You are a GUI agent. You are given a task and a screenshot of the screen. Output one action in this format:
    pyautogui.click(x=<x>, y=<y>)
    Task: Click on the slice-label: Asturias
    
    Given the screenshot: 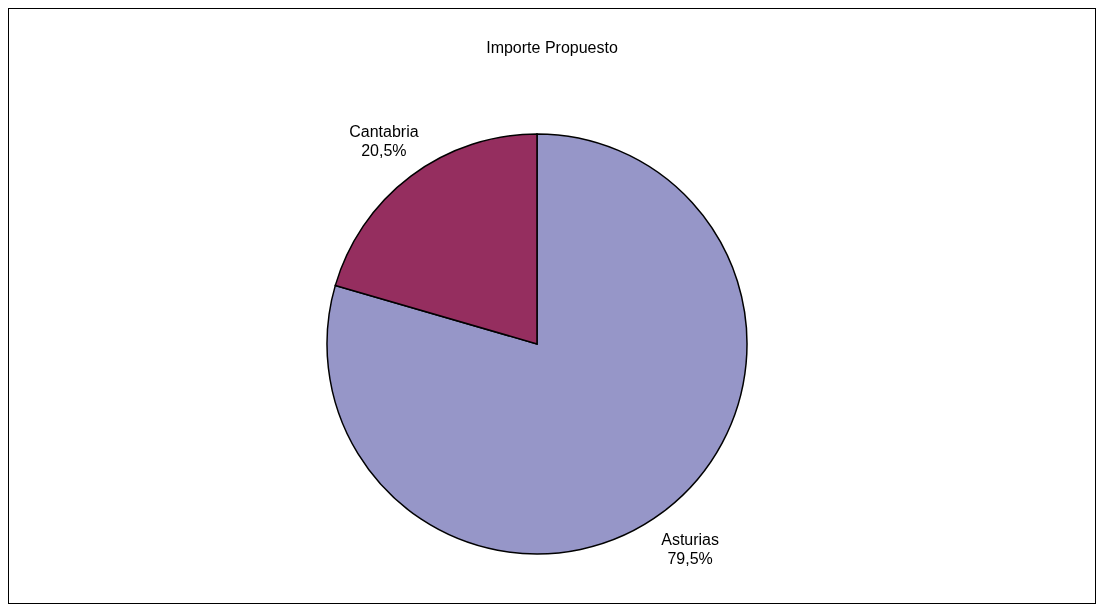 What is the action you would take?
    pyautogui.click(x=690, y=539)
    